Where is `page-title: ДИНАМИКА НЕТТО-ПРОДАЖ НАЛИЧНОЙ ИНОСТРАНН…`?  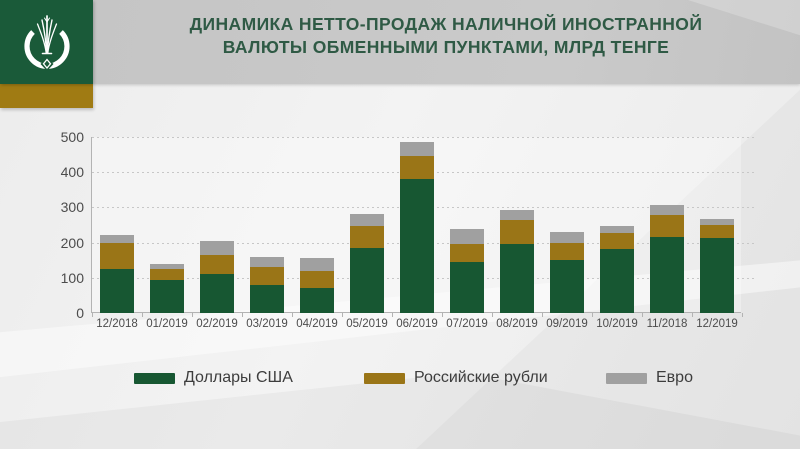 page-title: ДИНАМИКА НЕТТО-ПРОДАЖ НАЛИЧНОЙ ИНОСТРАНН… is located at coordinates (446, 36).